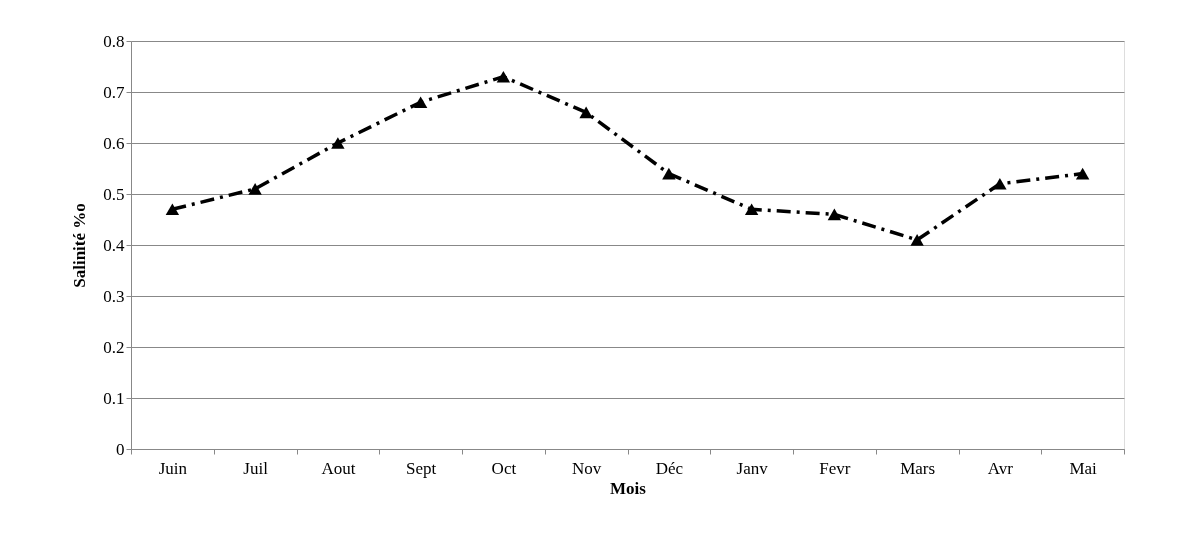 The height and width of the screenshot is (549, 1178). What do you see at coordinates (114, 347) in the screenshot?
I see `y-tick-label: 0.2` at bounding box center [114, 347].